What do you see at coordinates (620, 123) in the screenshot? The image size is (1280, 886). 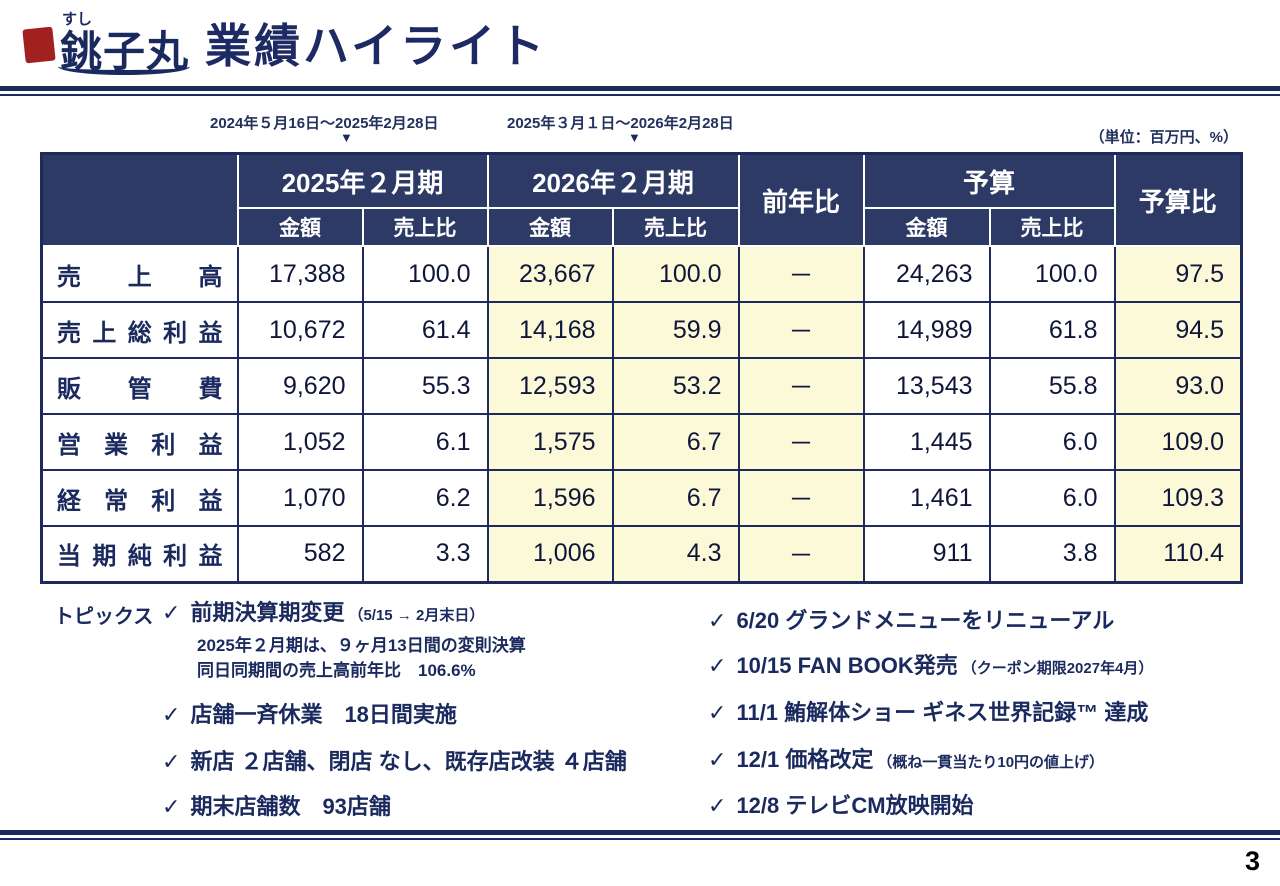 I see `period-label-2026: 2025年３月１日～2026年2月28日` at bounding box center [620, 123].